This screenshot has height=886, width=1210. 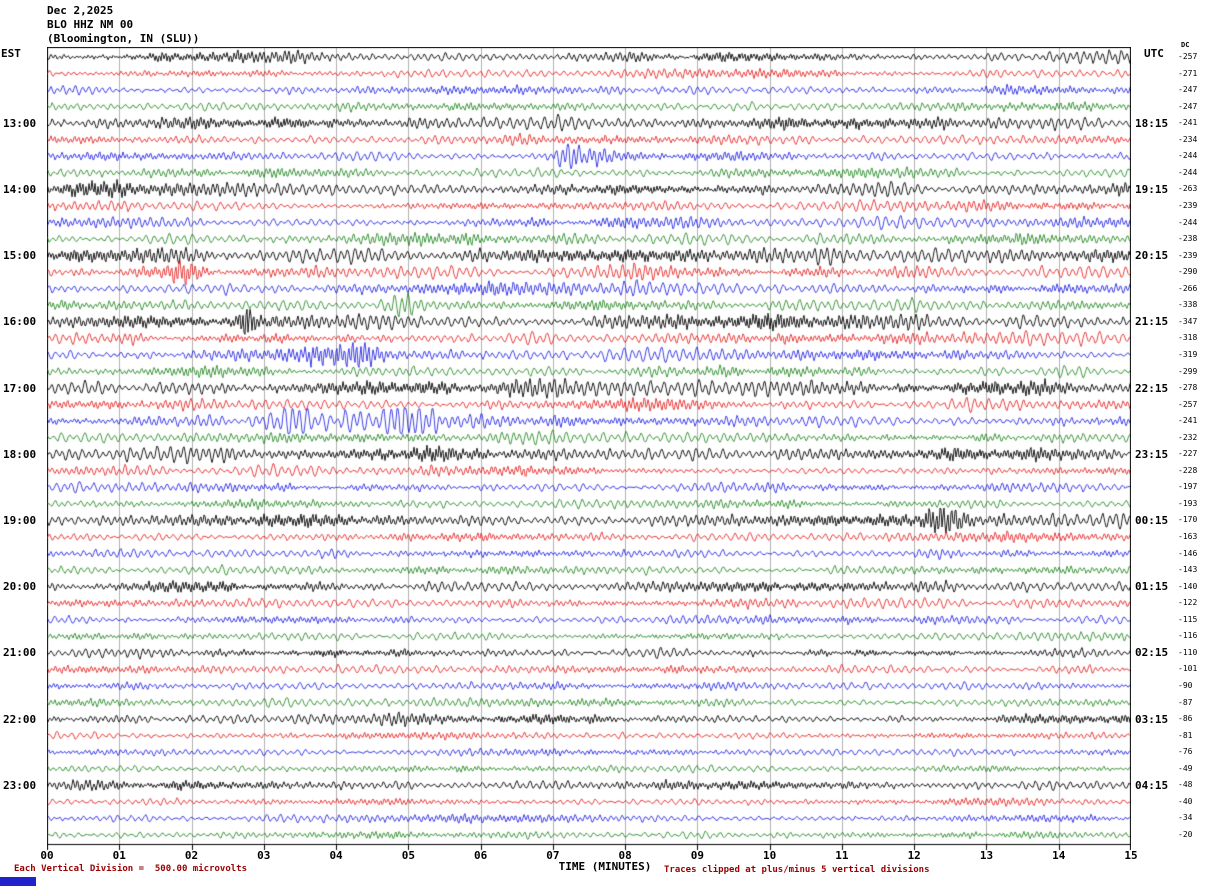 I want to click on dc-offset-value: -90, so click(x=1185, y=686).